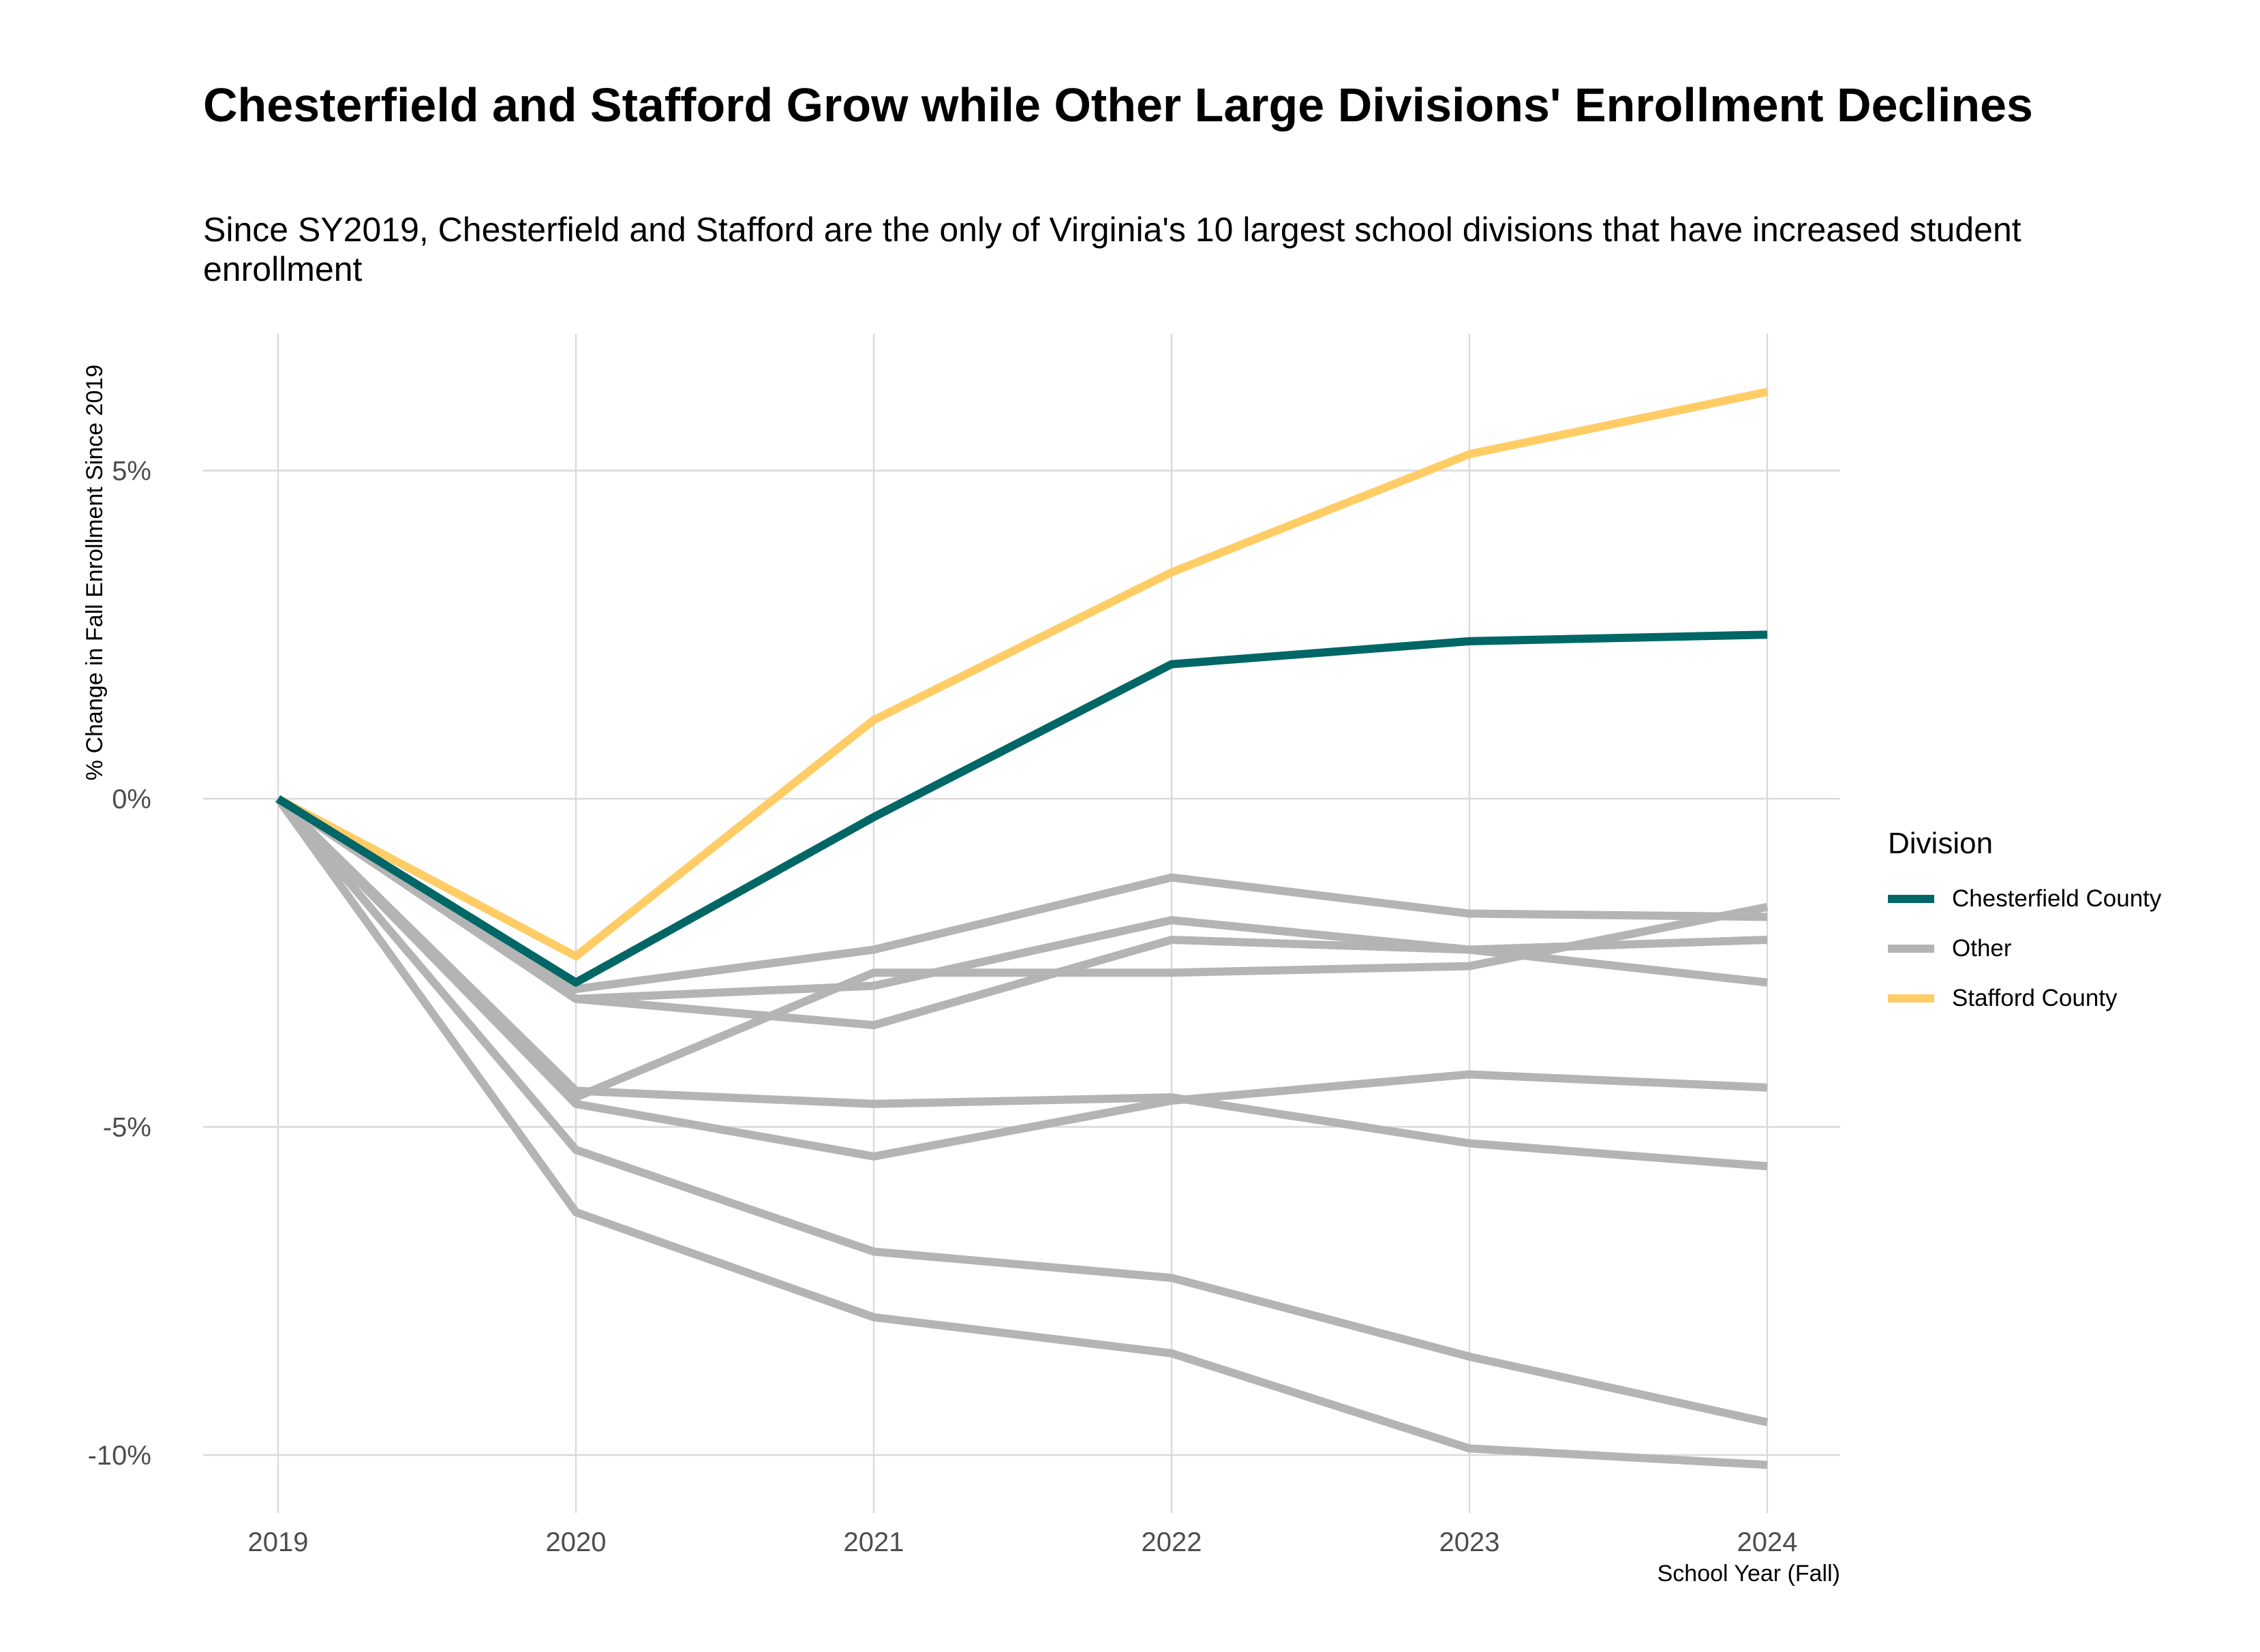  I want to click on legend-item-other: Other, so click(2058, 948).